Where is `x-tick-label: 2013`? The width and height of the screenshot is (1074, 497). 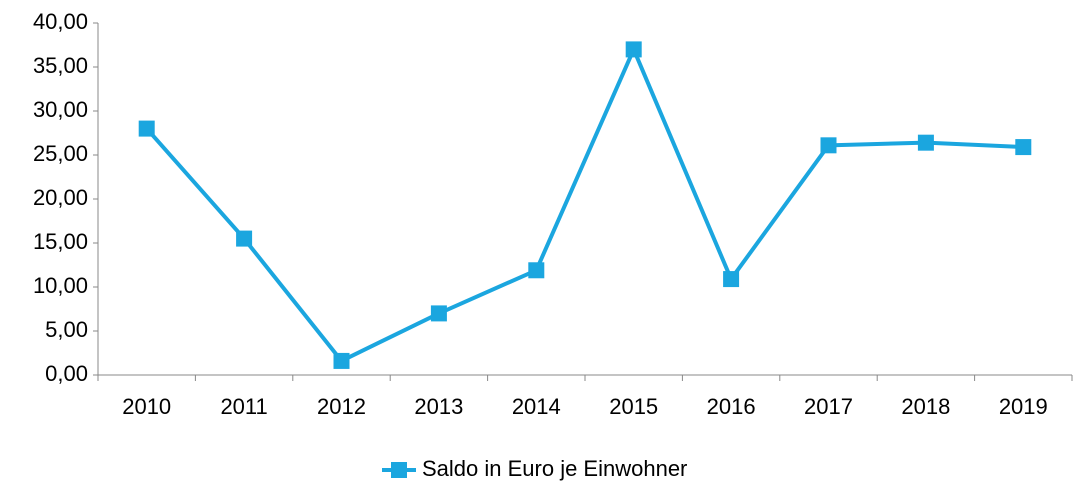 x-tick-label: 2013 is located at coordinates (438, 406).